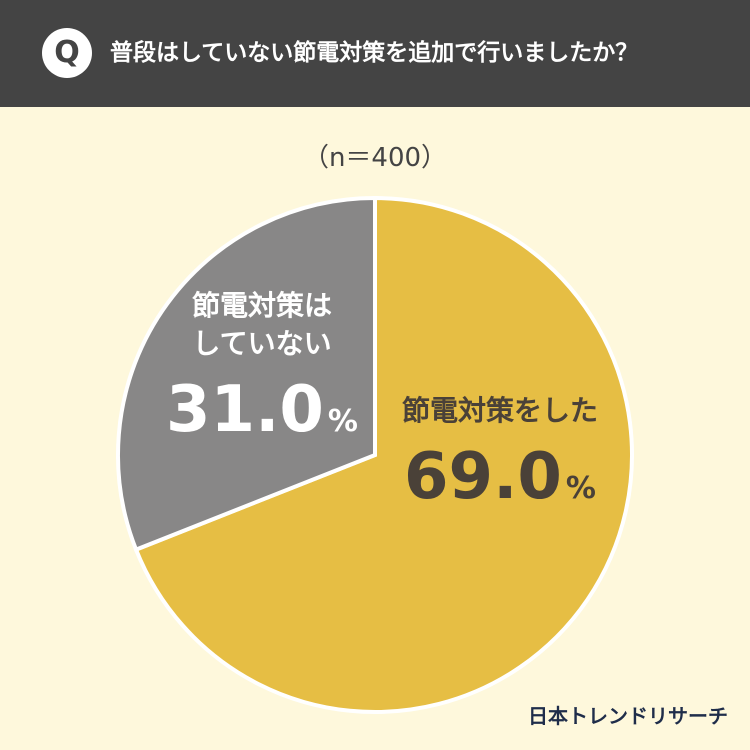 This screenshot has height=750, width=750. Describe the element at coordinates (500, 477) in the screenshot. I see `slice-value-label: 69.0%` at that location.